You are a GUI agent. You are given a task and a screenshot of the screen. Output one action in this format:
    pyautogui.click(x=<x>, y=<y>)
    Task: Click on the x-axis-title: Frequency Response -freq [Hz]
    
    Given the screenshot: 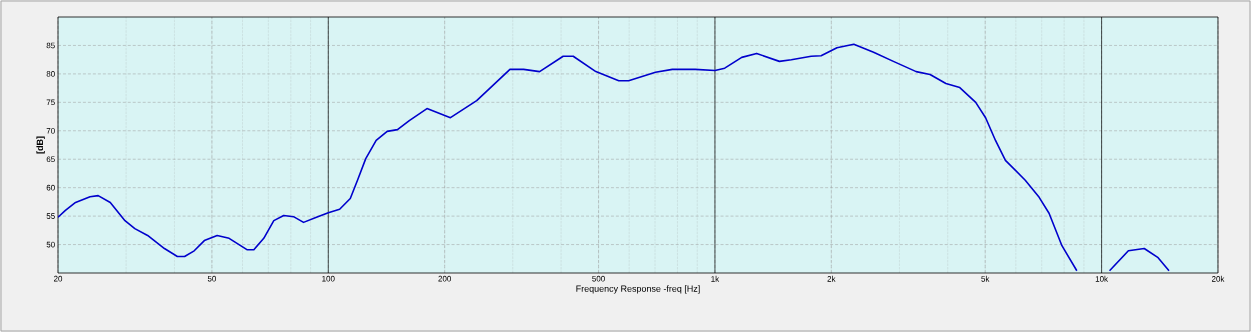 What is the action you would take?
    pyautogui.click(x=638, y=289)
    